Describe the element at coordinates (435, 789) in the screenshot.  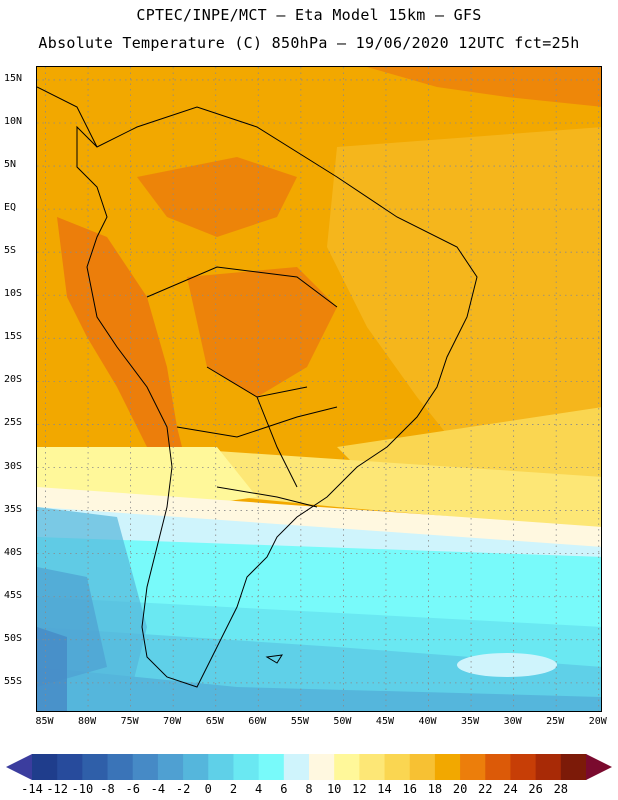
I see `colorbar-label: 18` at that location.